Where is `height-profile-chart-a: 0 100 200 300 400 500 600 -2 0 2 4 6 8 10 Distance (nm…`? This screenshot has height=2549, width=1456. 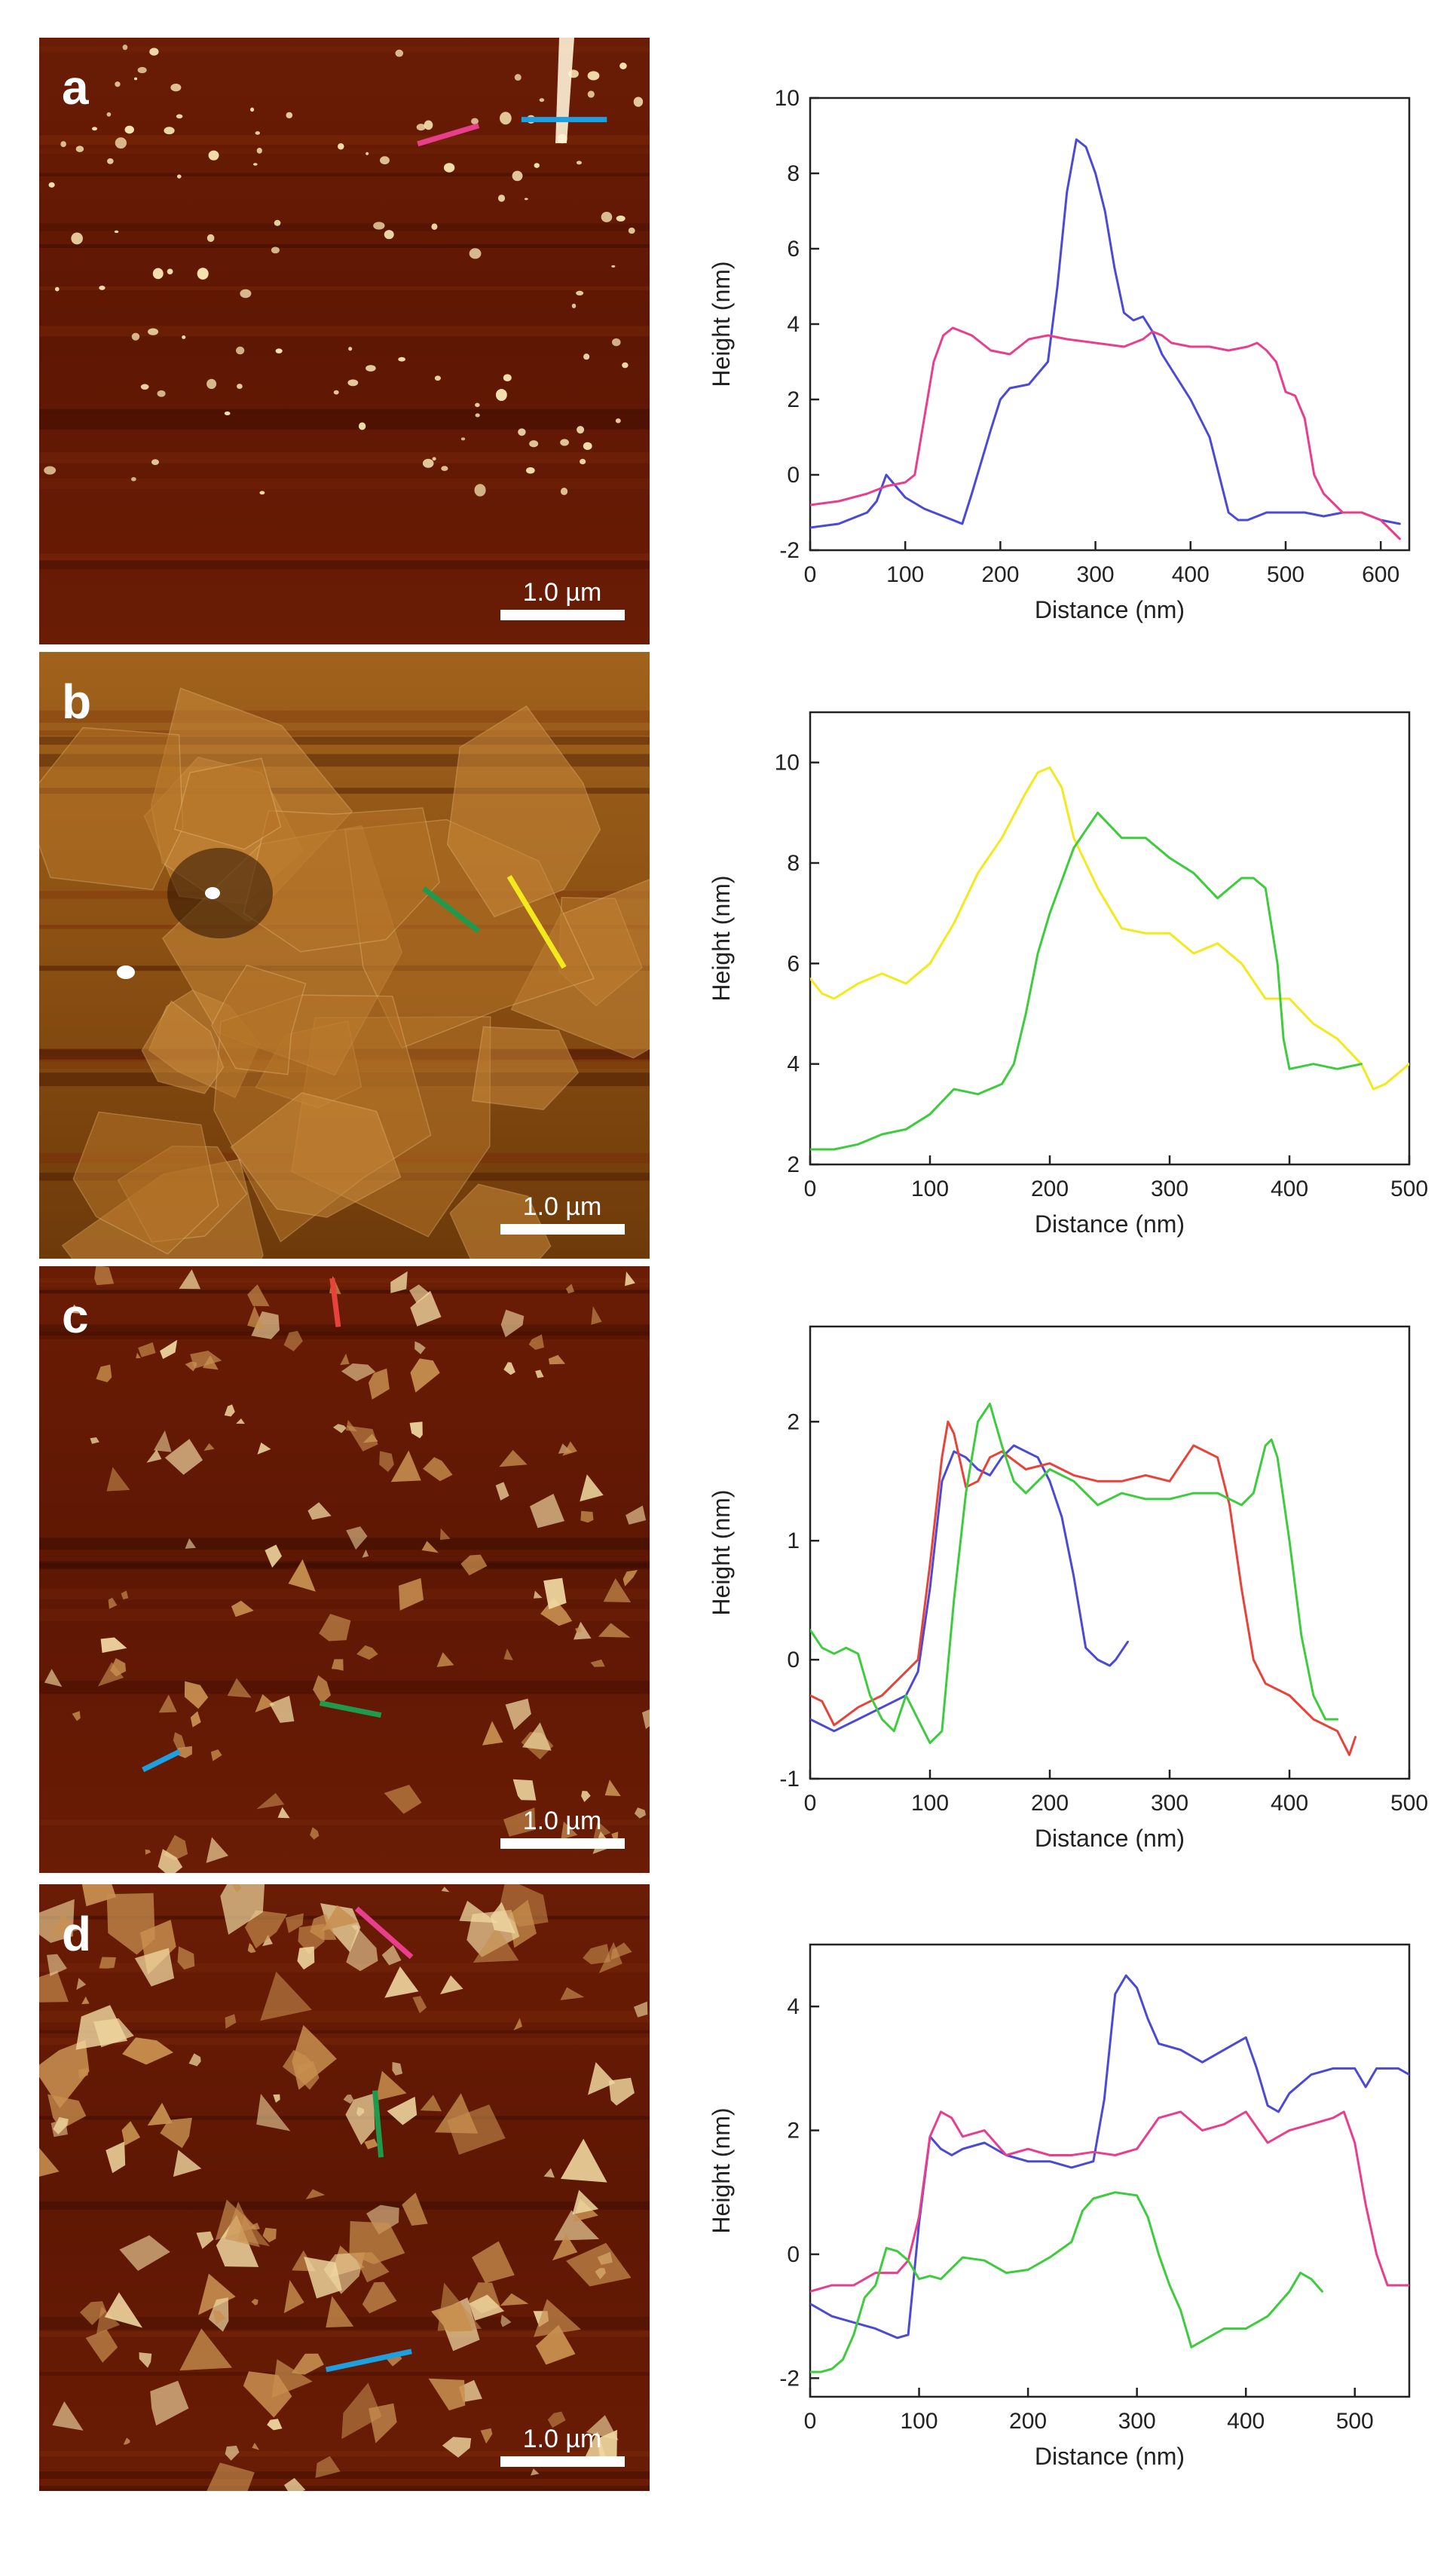 height-profile-chart-a: 0 100 200 300 400 500 600 -2 0 2 4 6 8 10 Distance (nm… is located at coordinates (1059, 347).